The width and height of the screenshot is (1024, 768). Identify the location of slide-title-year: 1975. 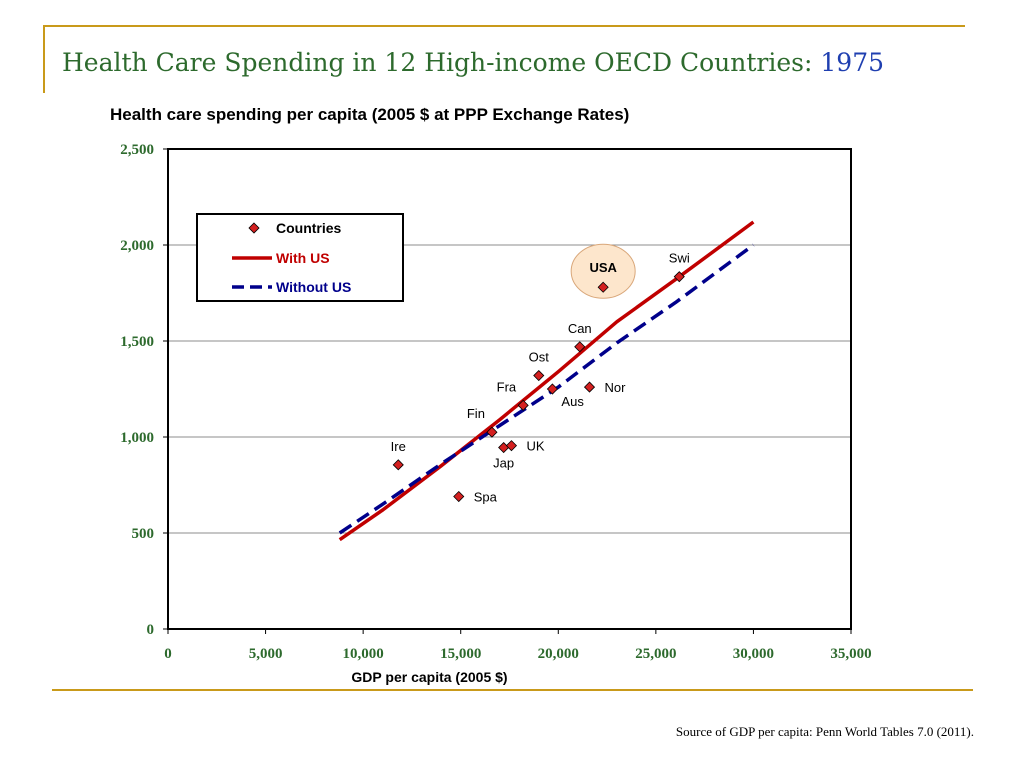
(852, 62).